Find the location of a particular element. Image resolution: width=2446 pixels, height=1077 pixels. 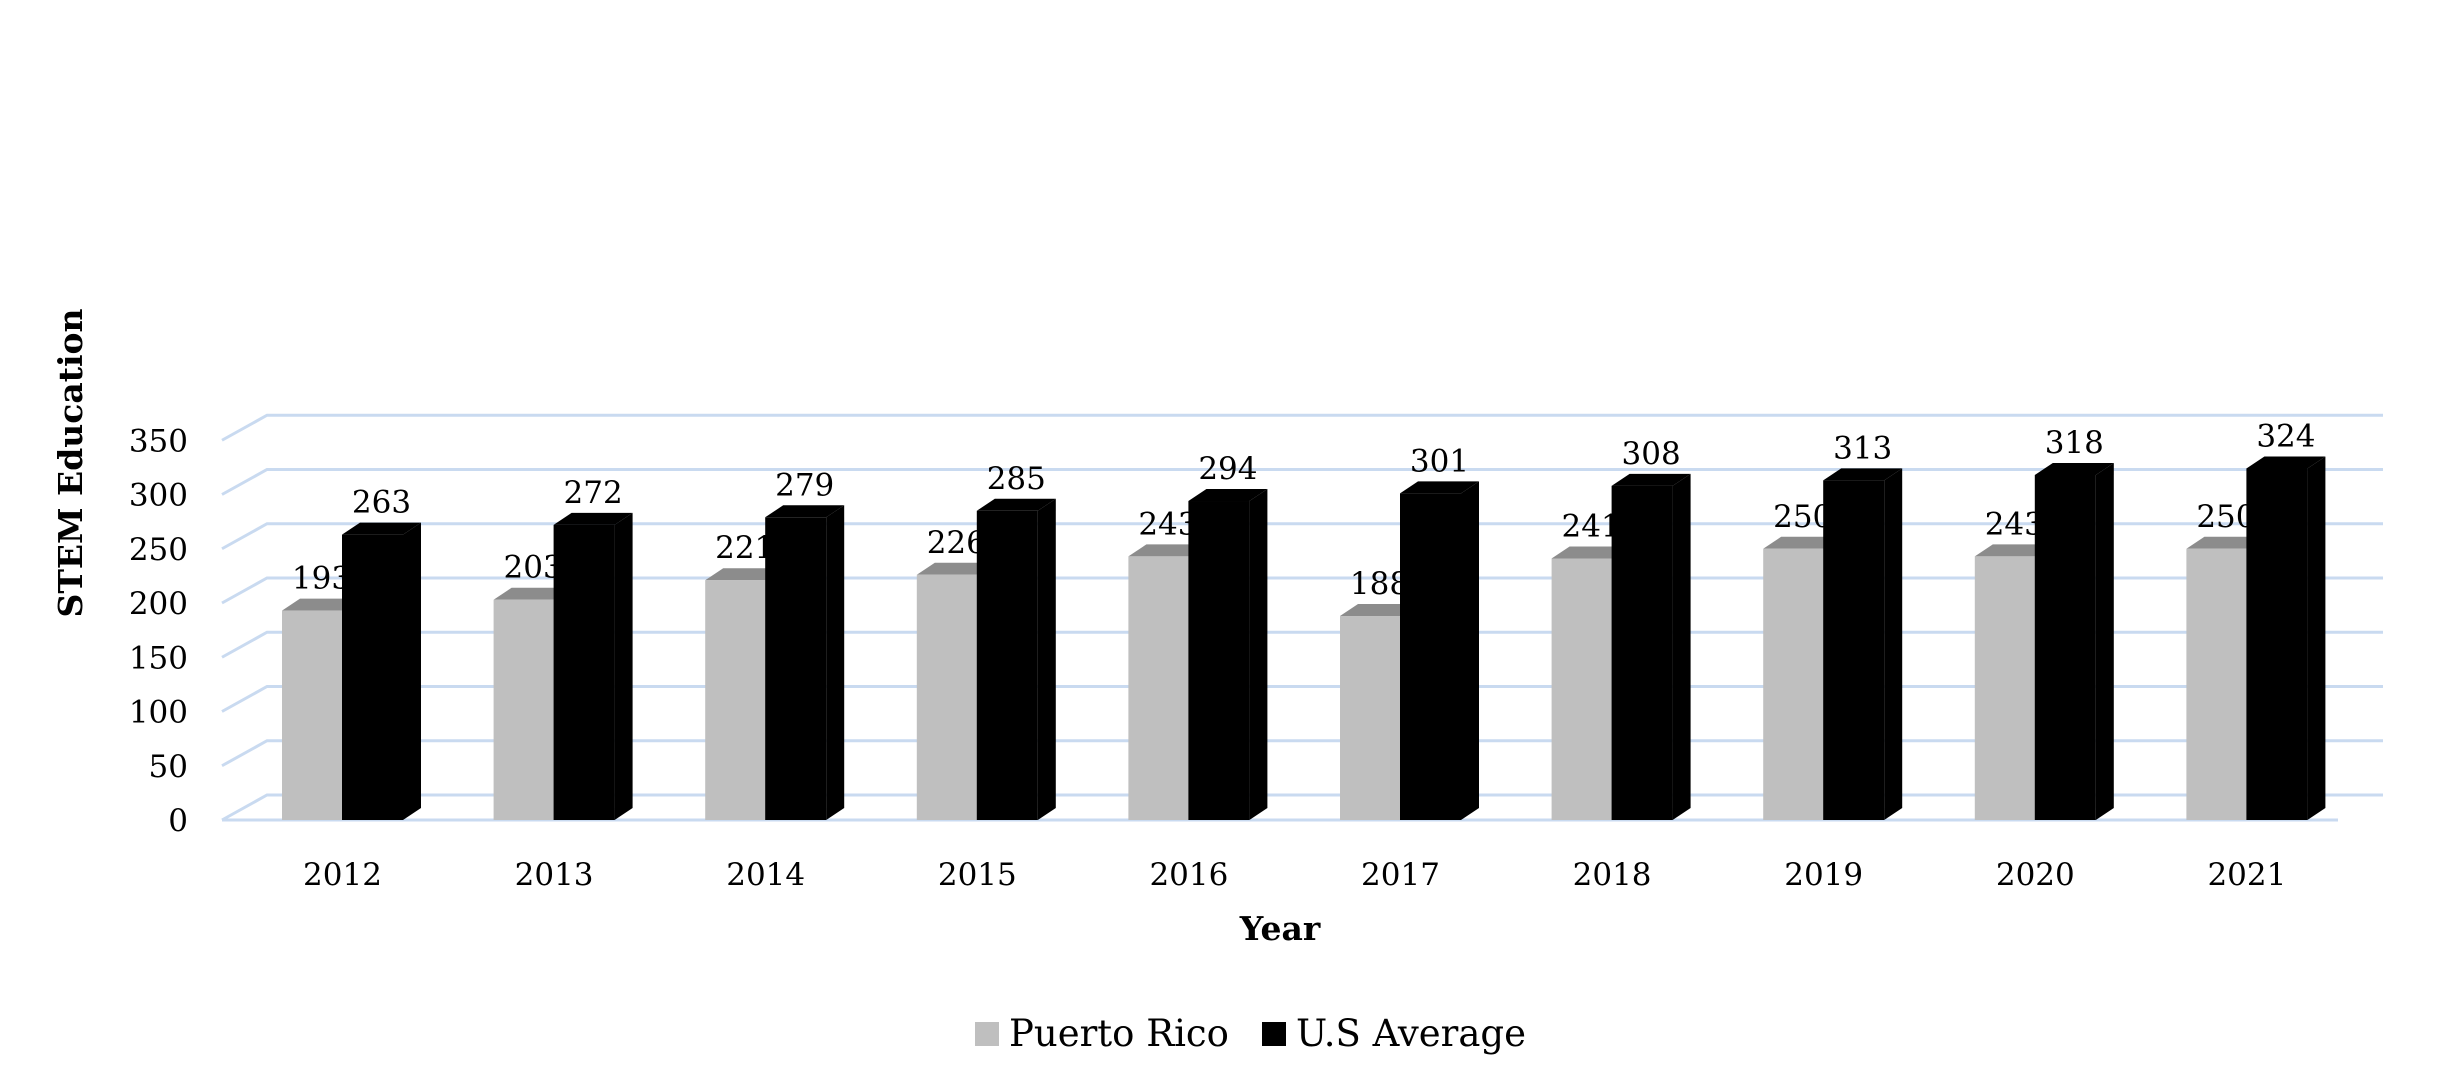

x-tick-label: 2019 is located at coordinates (1823, 875).